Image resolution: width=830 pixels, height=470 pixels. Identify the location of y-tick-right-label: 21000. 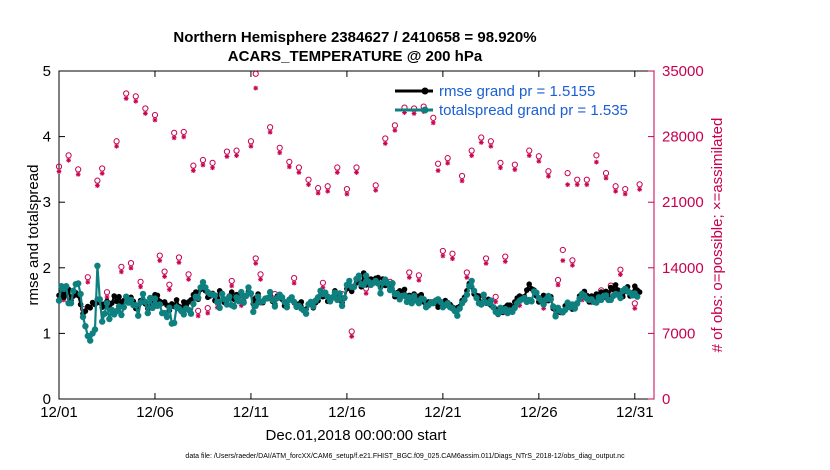
(683, 202).